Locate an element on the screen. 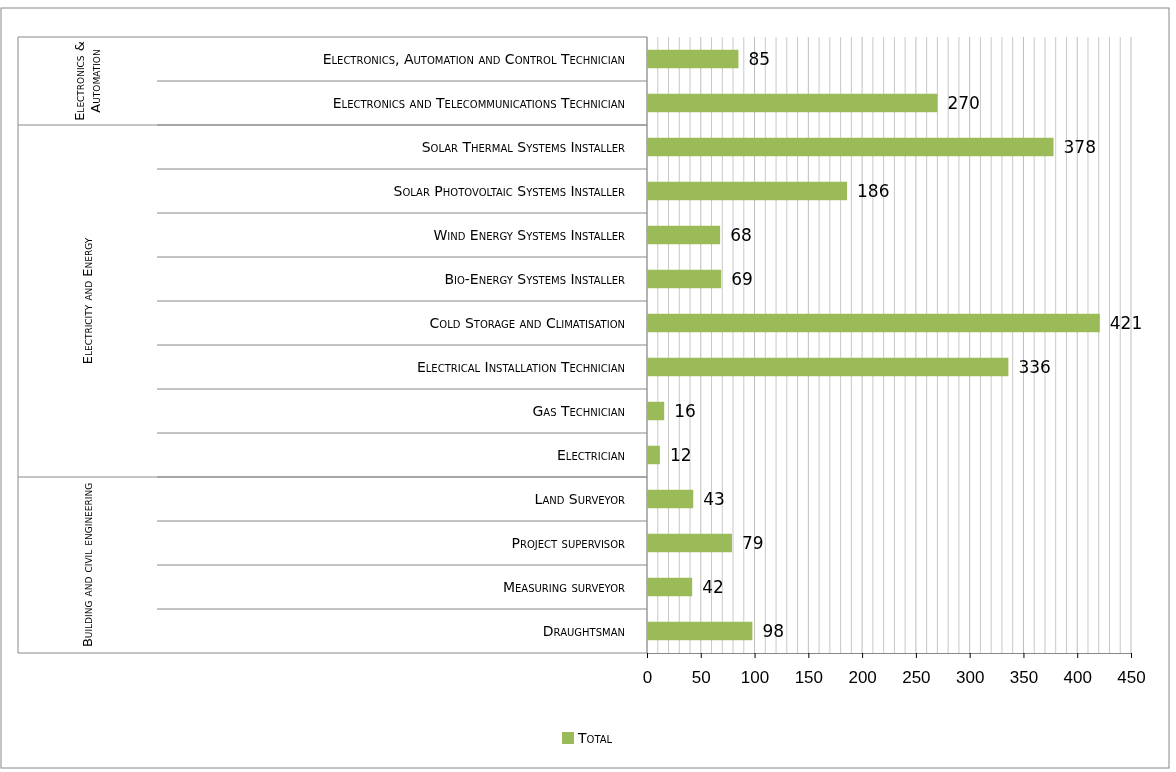  x-tick-label: 200 is located at coordinates (862, 678).